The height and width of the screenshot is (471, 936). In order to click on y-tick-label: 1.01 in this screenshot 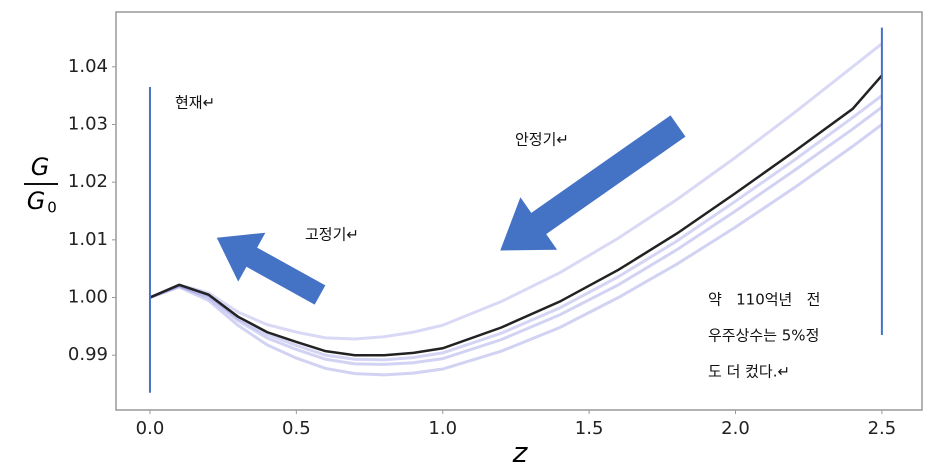, I will do `click(88, 239)`.